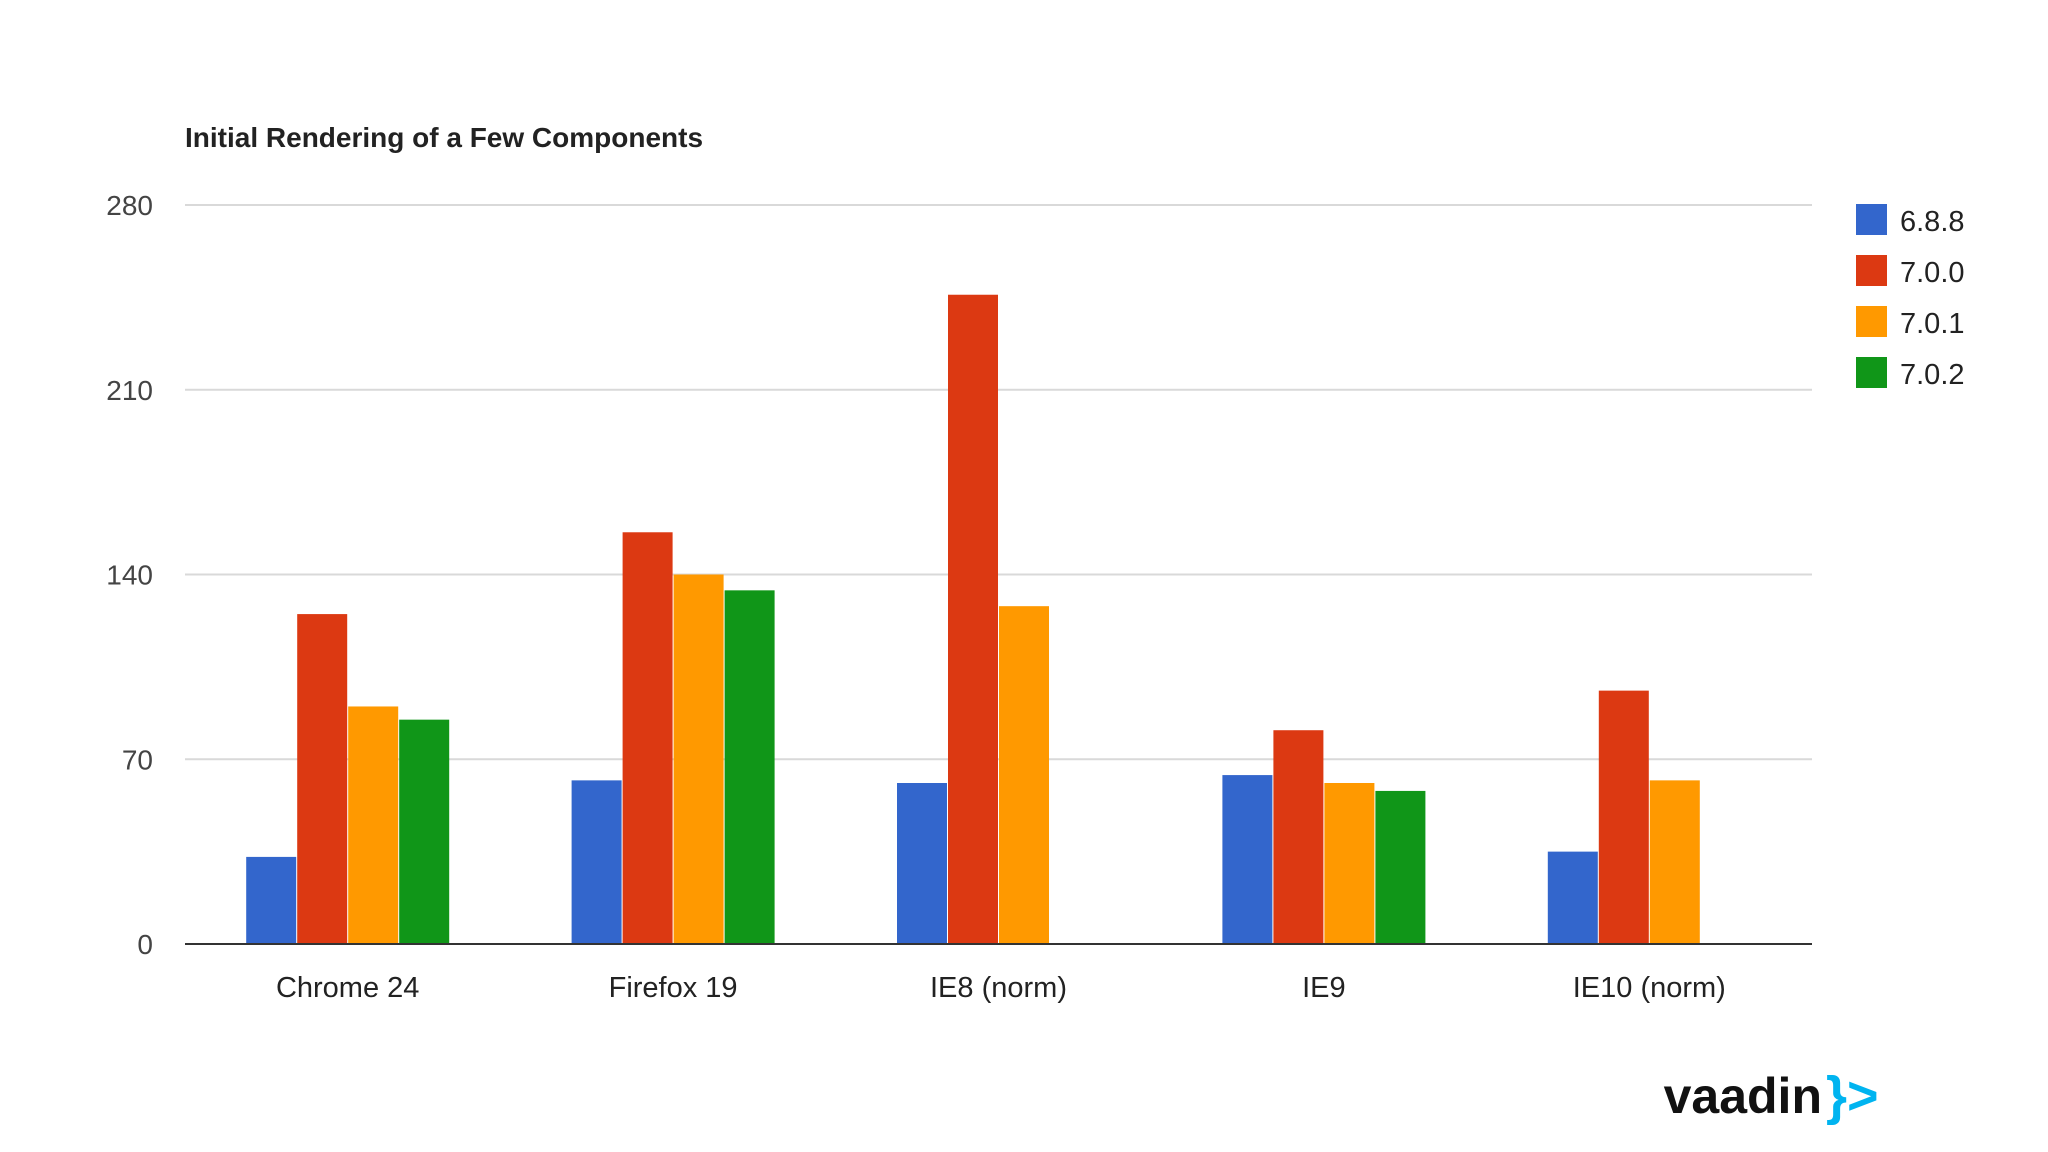 This screenshot has width=2048, height=1152. I want to click on bar-7.0.0-Firefox 19, so click(647, 738).